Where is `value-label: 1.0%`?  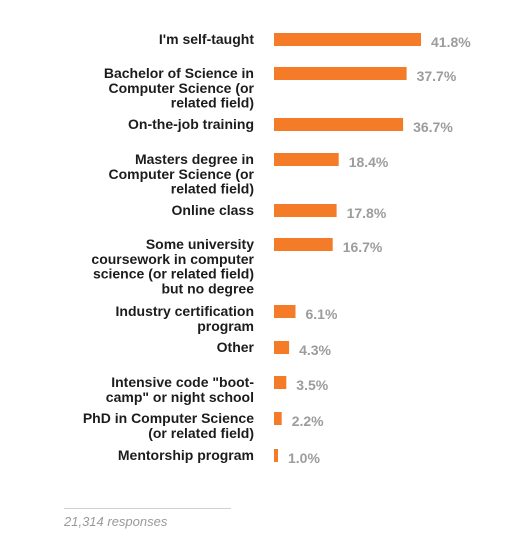 value-label: 1.0% is located at coordinates (304, 458).